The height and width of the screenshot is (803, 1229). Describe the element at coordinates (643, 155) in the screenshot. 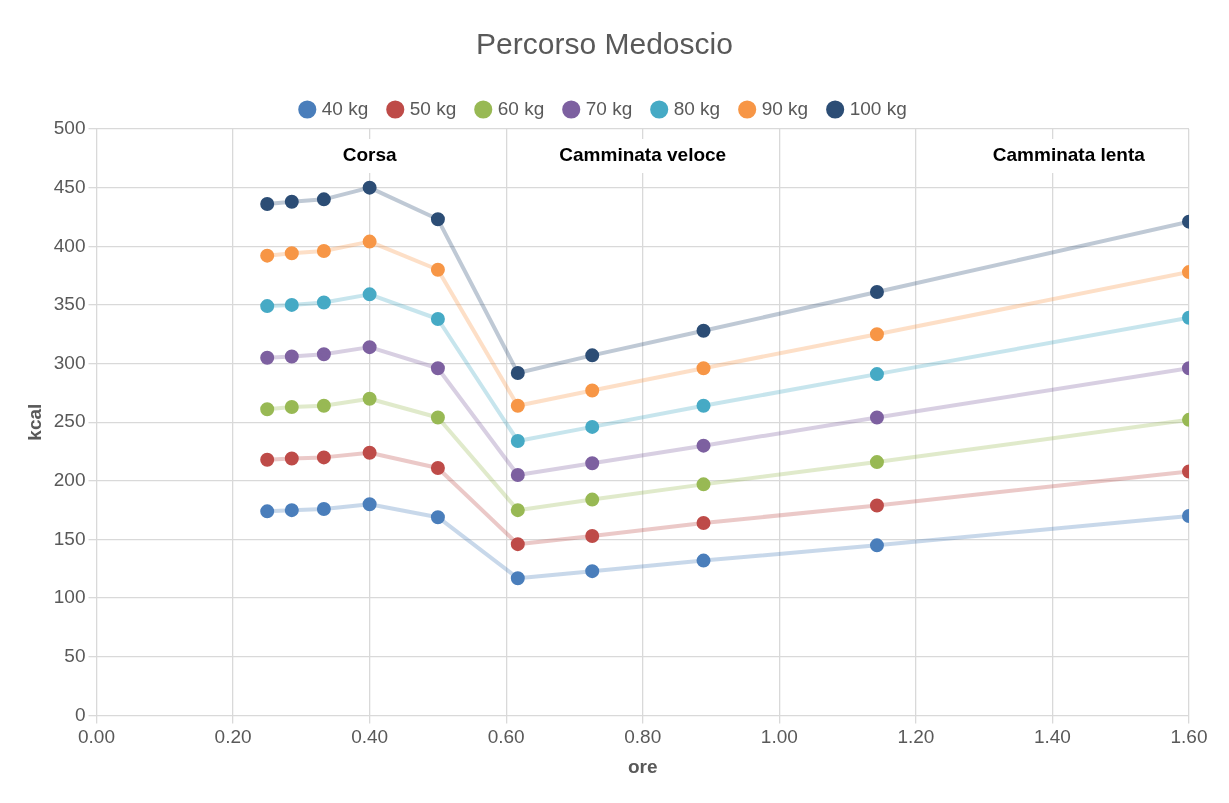

I see `annotation: Camminata veloce` at that location.